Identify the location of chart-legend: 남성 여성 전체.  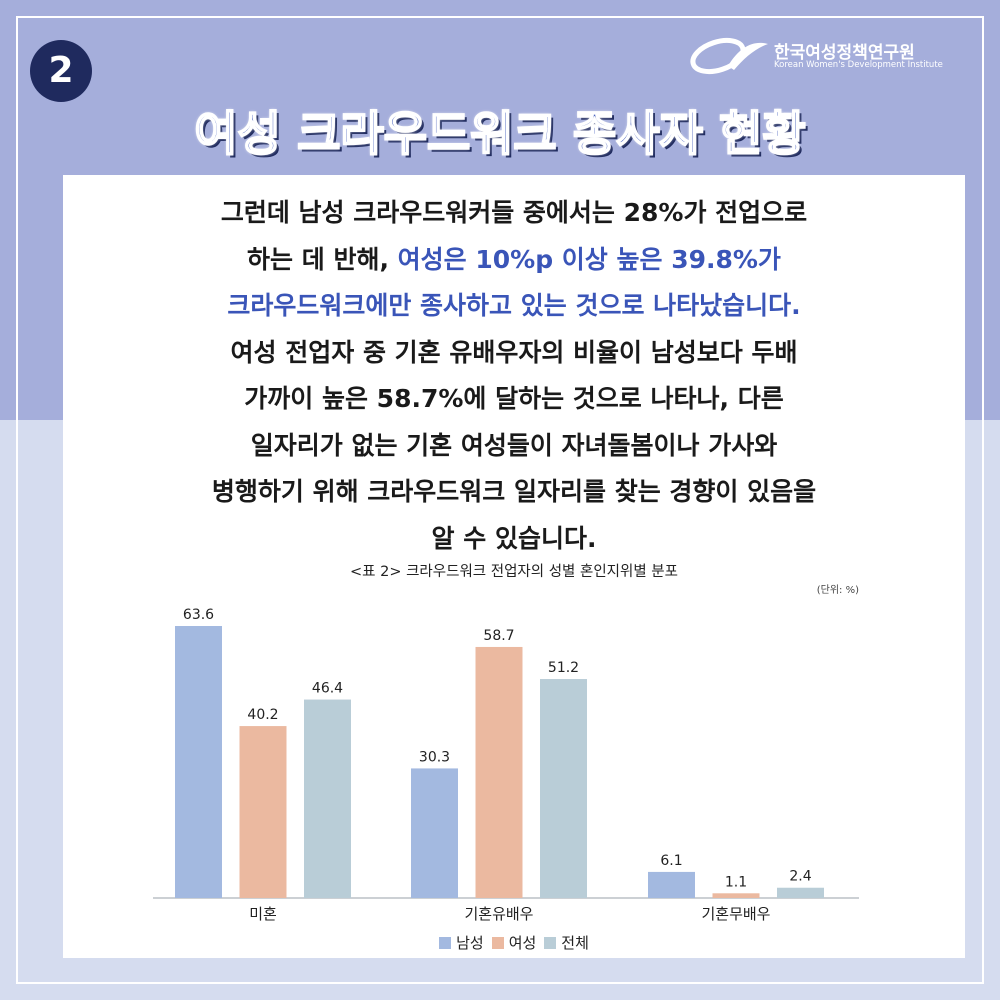
(514, 942).